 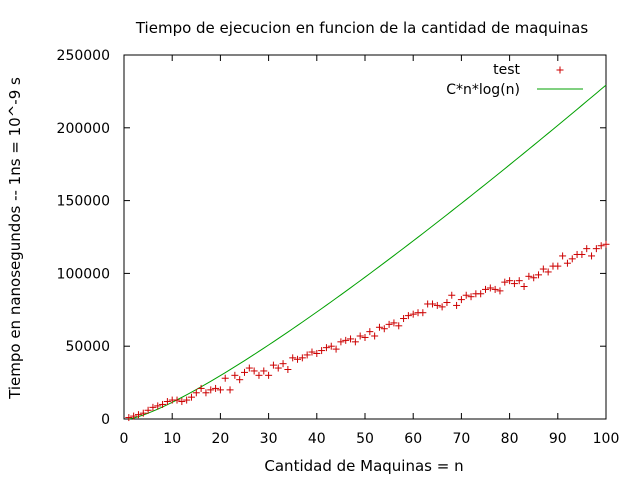 What do you see at coordinates (83, 56) in the screenshot?
I see `y-tick-label: 250000` at bounding box center [83, 56].